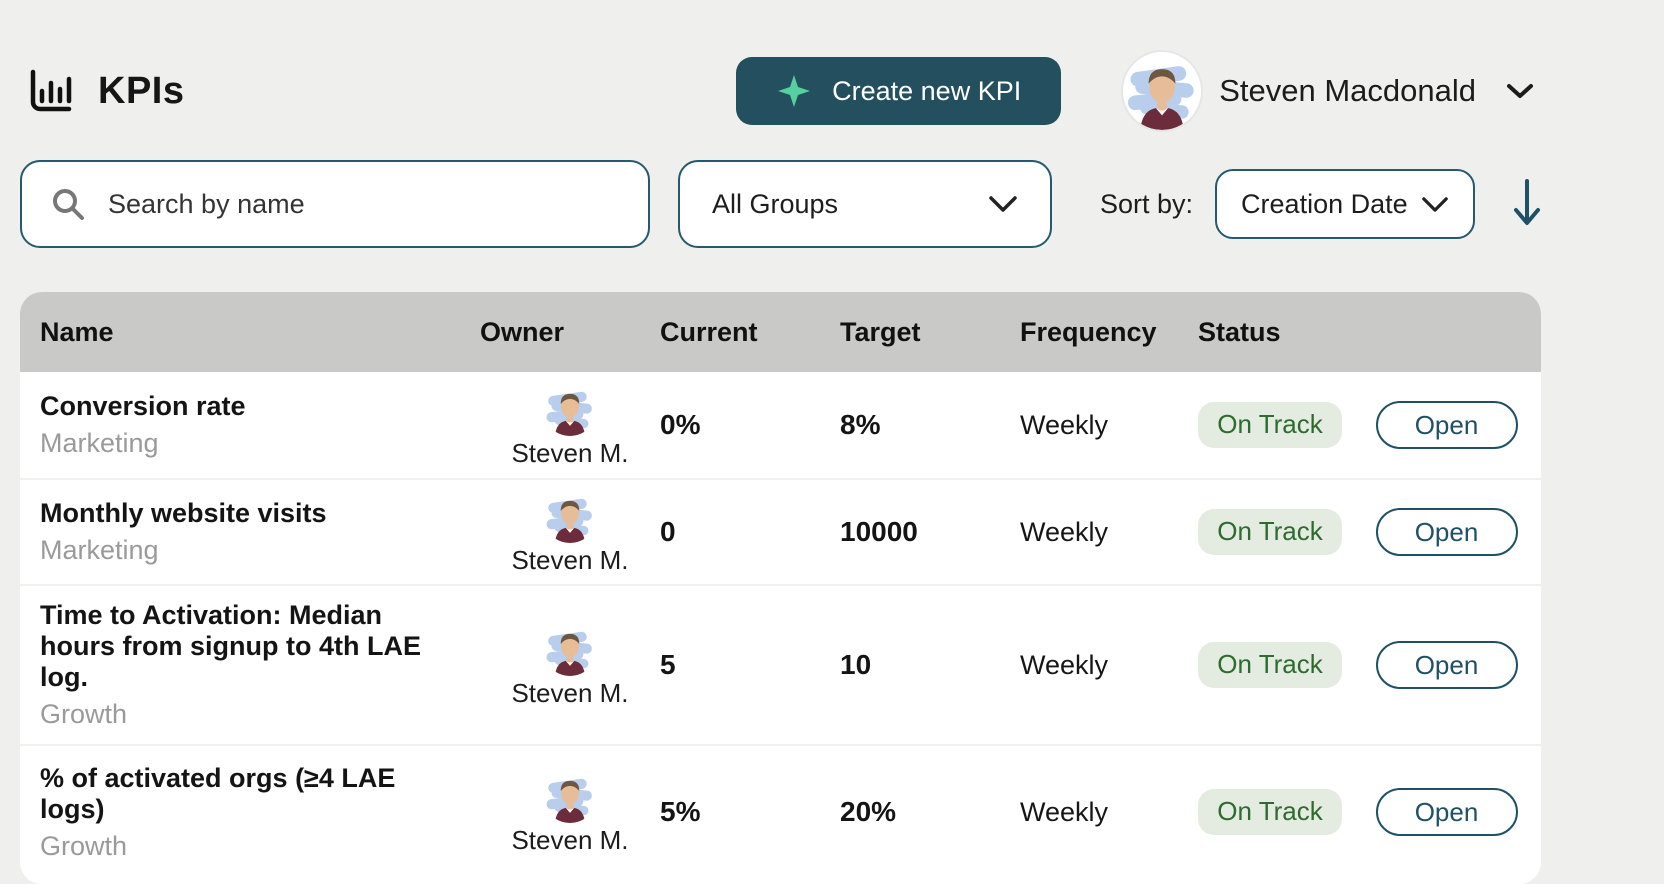 The width and height of the screenshot is (1664, 884). I want to click on group-filter-value: All Groups, so click(775, 203).